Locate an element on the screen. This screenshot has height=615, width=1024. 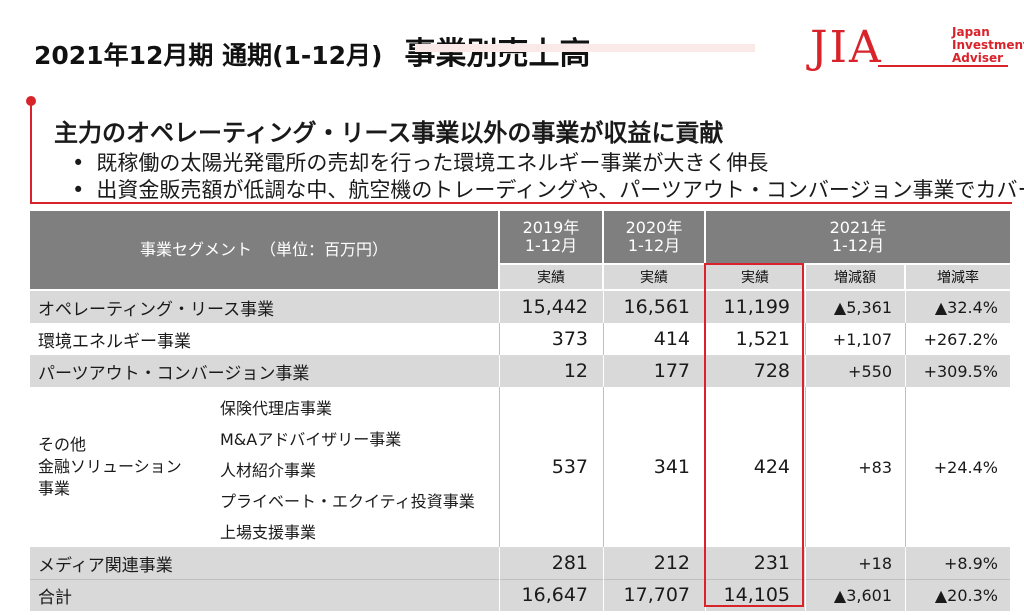
message-marker is located at coordinates (31, 101).